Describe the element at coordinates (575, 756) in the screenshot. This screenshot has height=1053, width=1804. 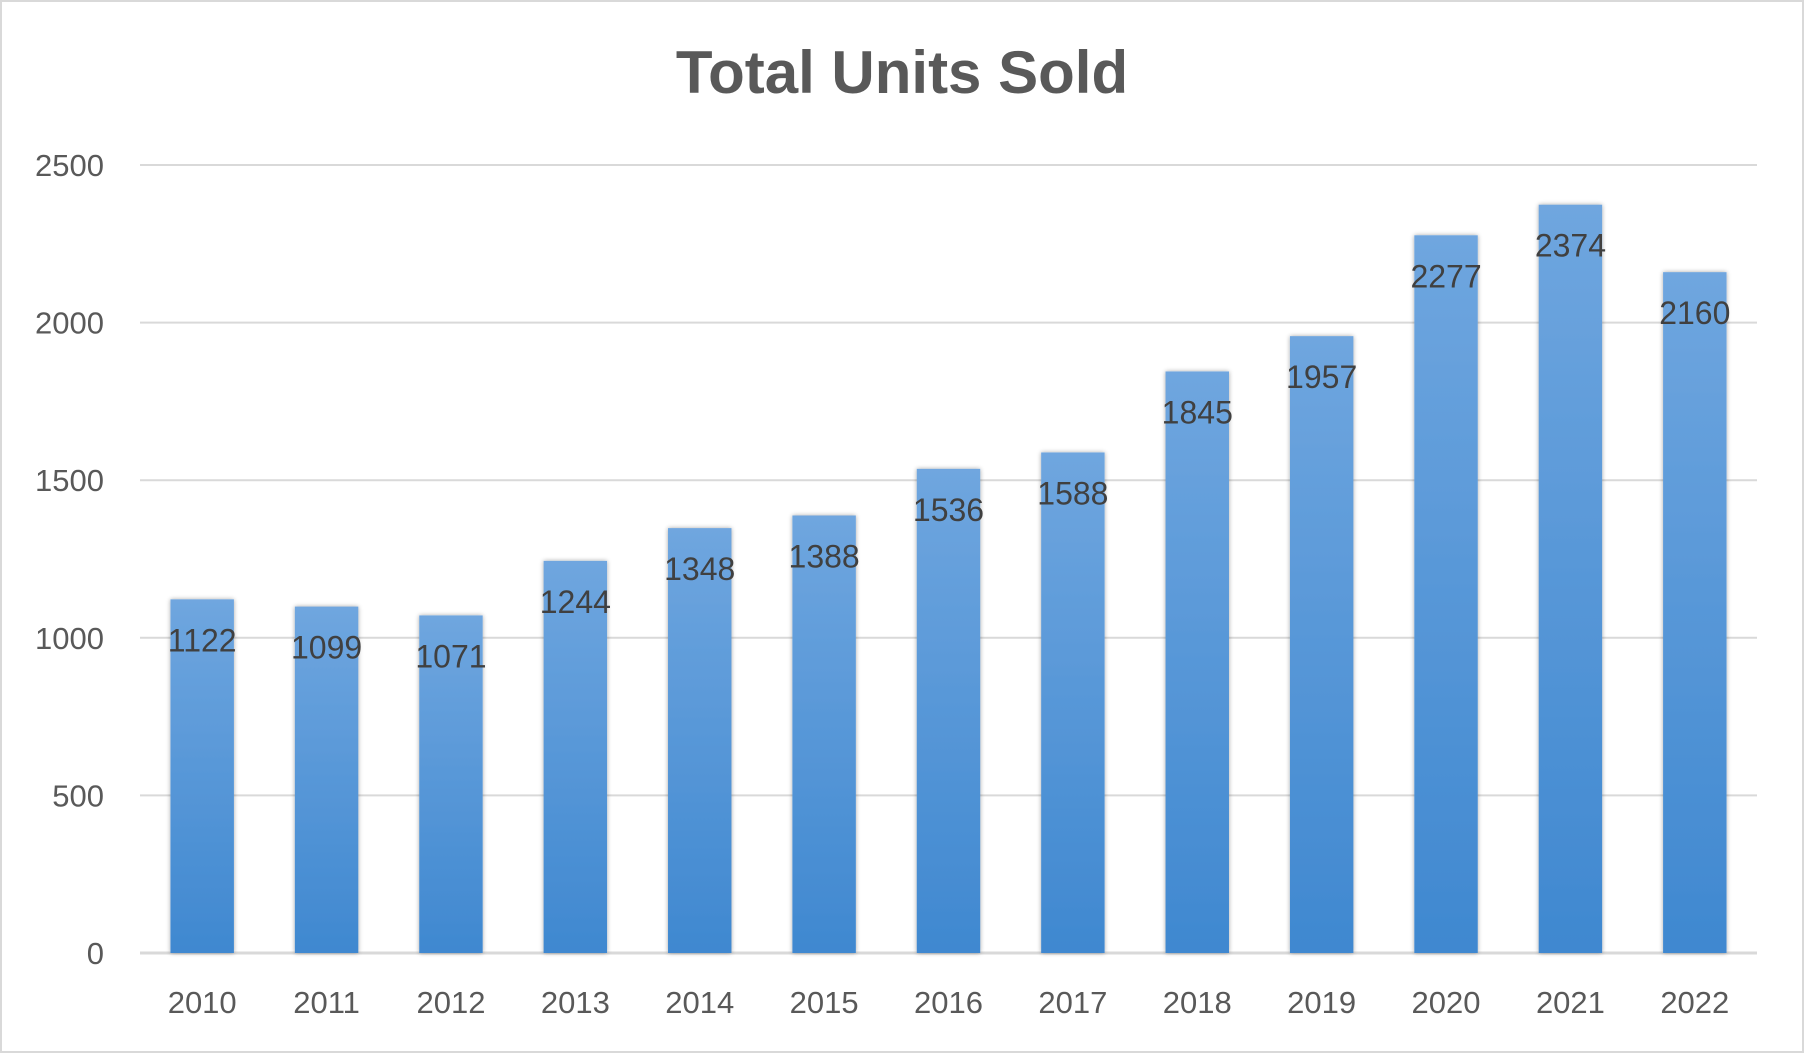
I see `bar-2013` at that location.